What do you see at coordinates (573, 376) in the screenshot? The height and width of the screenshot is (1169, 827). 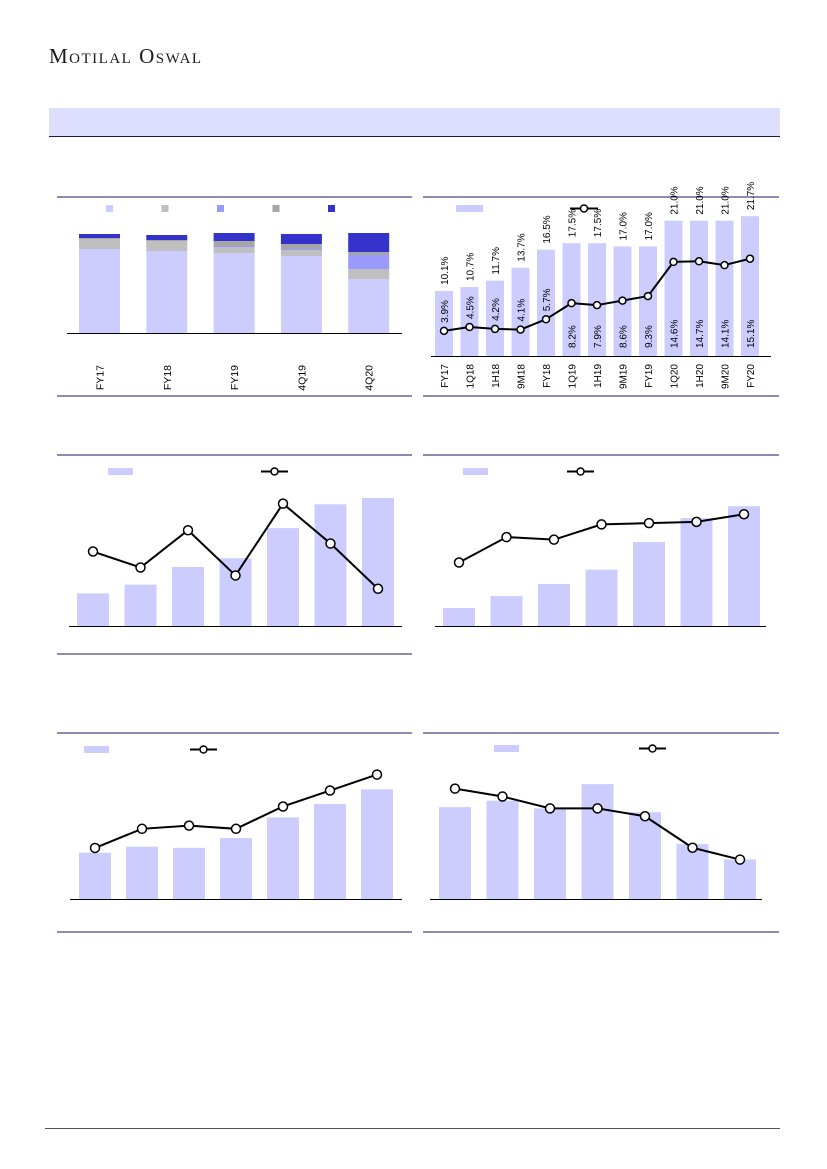 I see `x-tick-label: 1Q19` at bounding box center [573, 376].